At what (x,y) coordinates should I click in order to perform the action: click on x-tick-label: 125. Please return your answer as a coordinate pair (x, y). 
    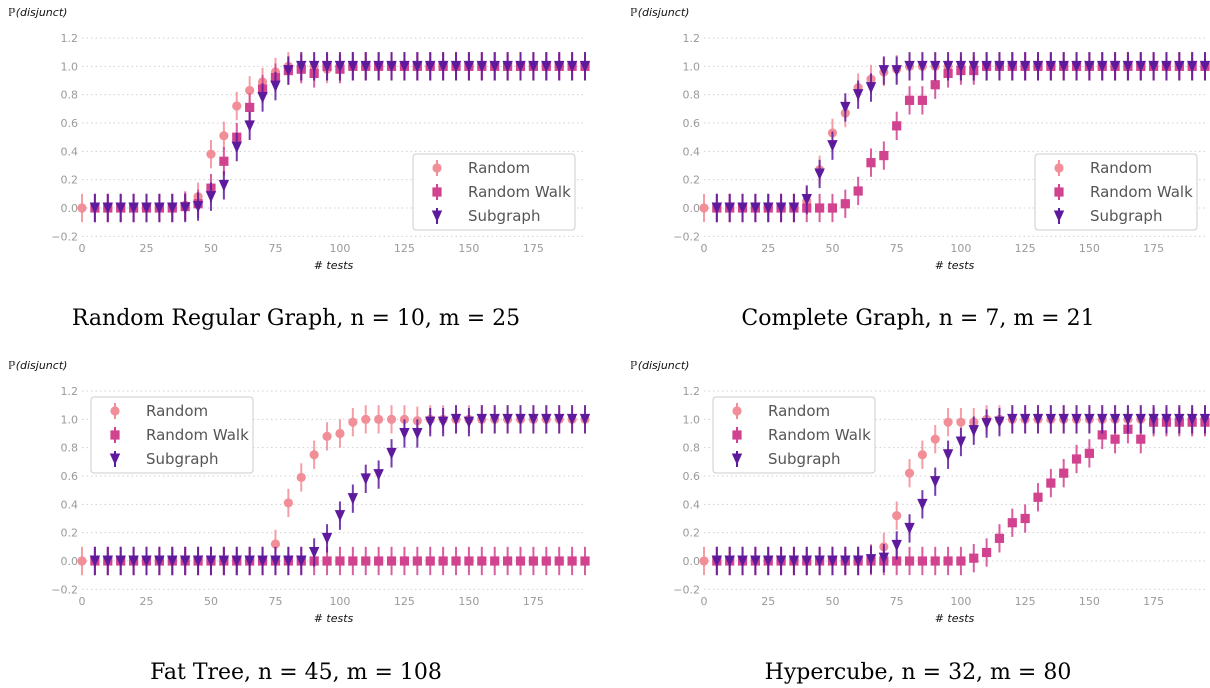
    Looking at the image, I should click on (1025, 601).